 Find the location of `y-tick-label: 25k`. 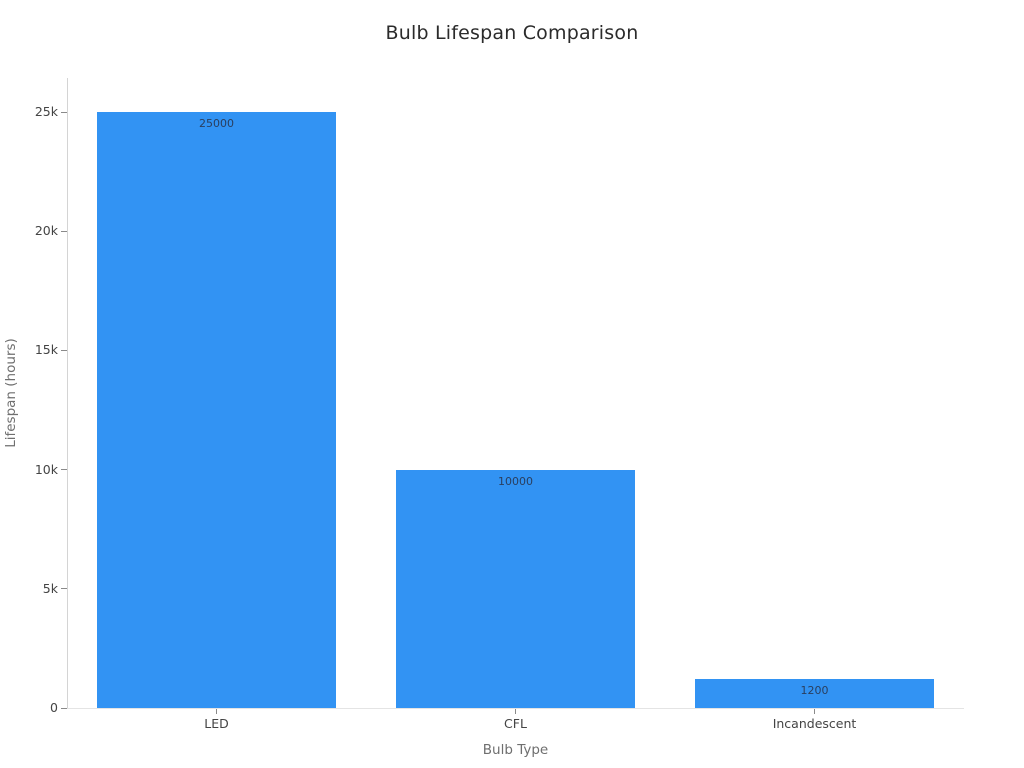

y-tick-label: 25k is located at coordinates (46, 111).